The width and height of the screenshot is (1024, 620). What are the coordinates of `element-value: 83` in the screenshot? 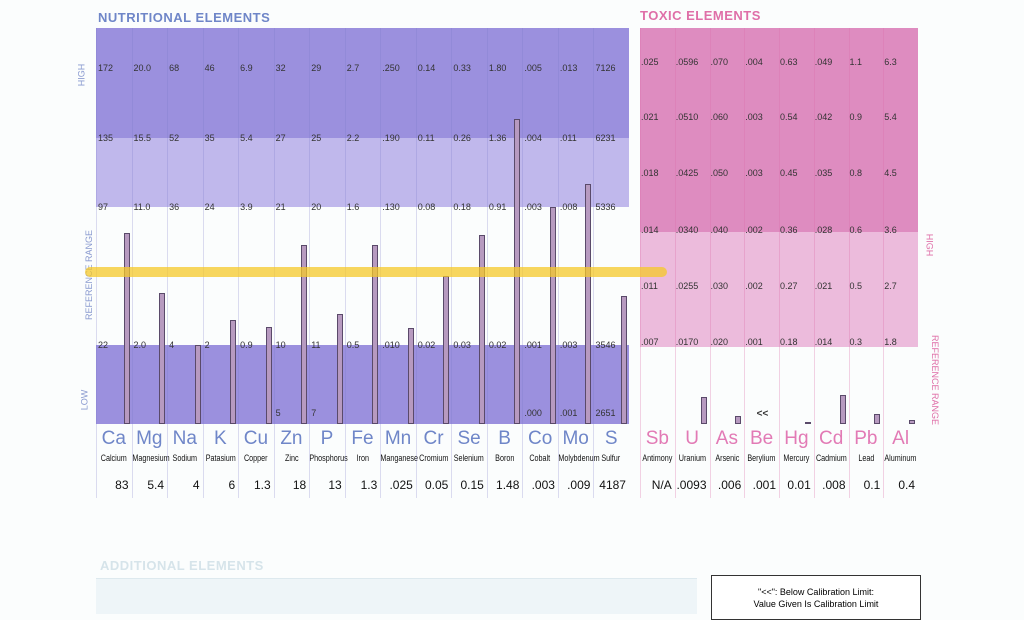 It's located at (122, 485).